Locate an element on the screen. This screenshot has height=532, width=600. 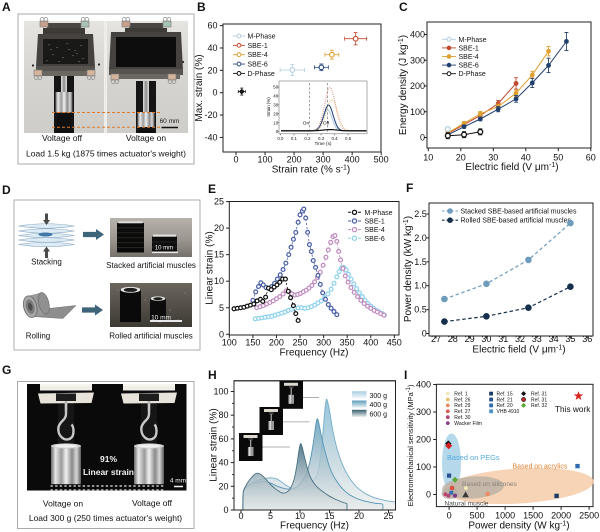
svg-text: Ref. 30 is located at coordinates (462, 418).